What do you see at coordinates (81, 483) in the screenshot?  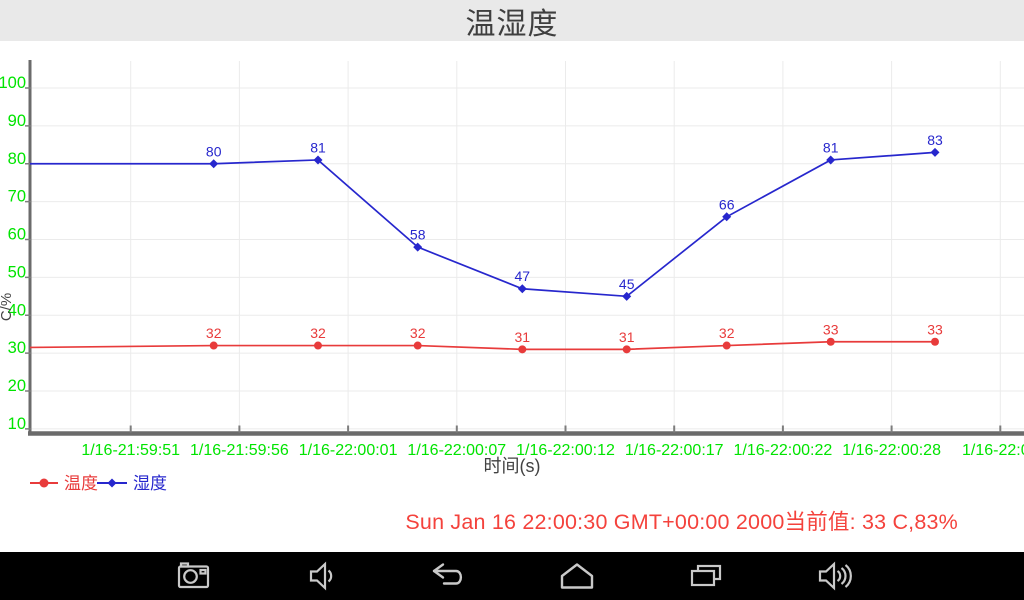 I see `legend-label-温度: 温度` at bounding box center [81, 483].